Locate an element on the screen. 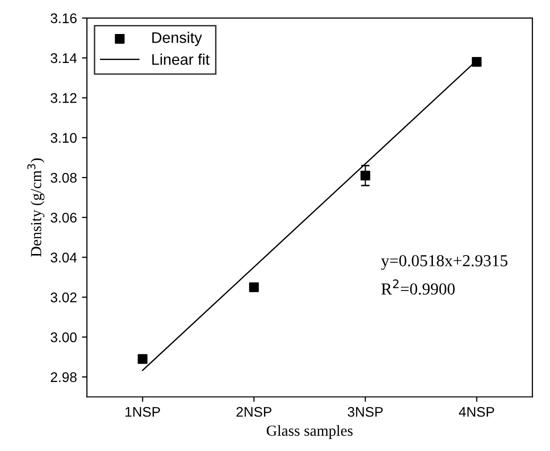 Image resolution: width=550 pixels, height=451 pixels. y-tick-label: 3.04 is located at coordinates (63, 257).